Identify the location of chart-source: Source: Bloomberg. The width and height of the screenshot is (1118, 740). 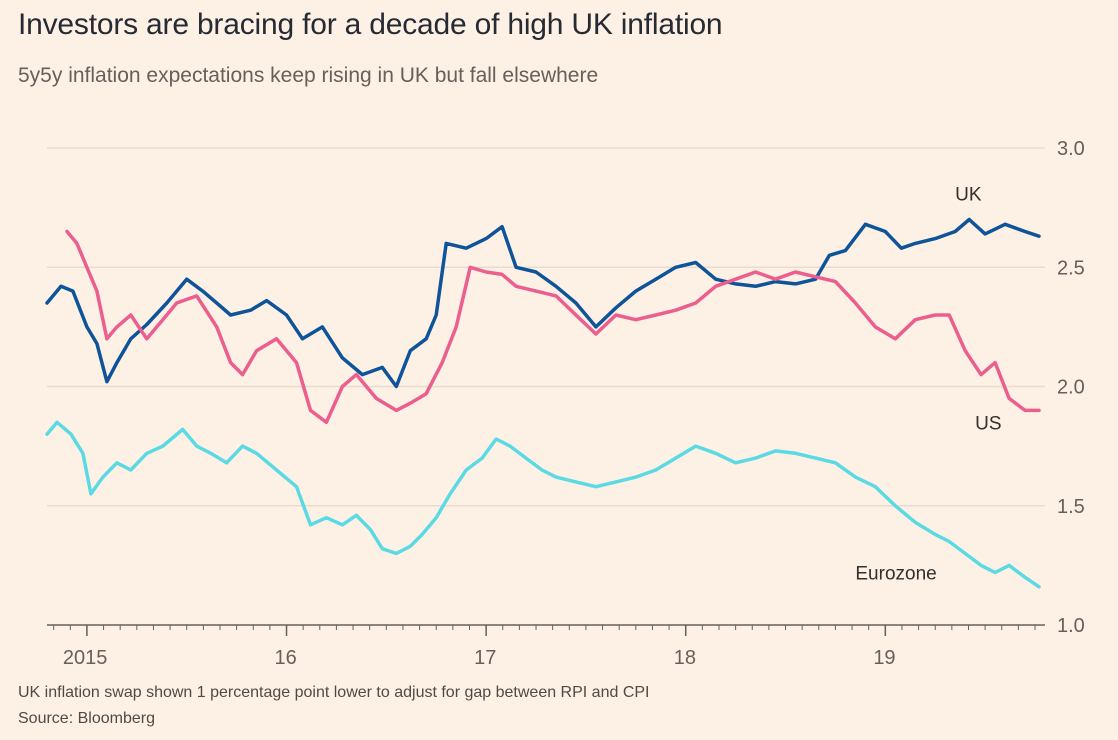
(86, 718).